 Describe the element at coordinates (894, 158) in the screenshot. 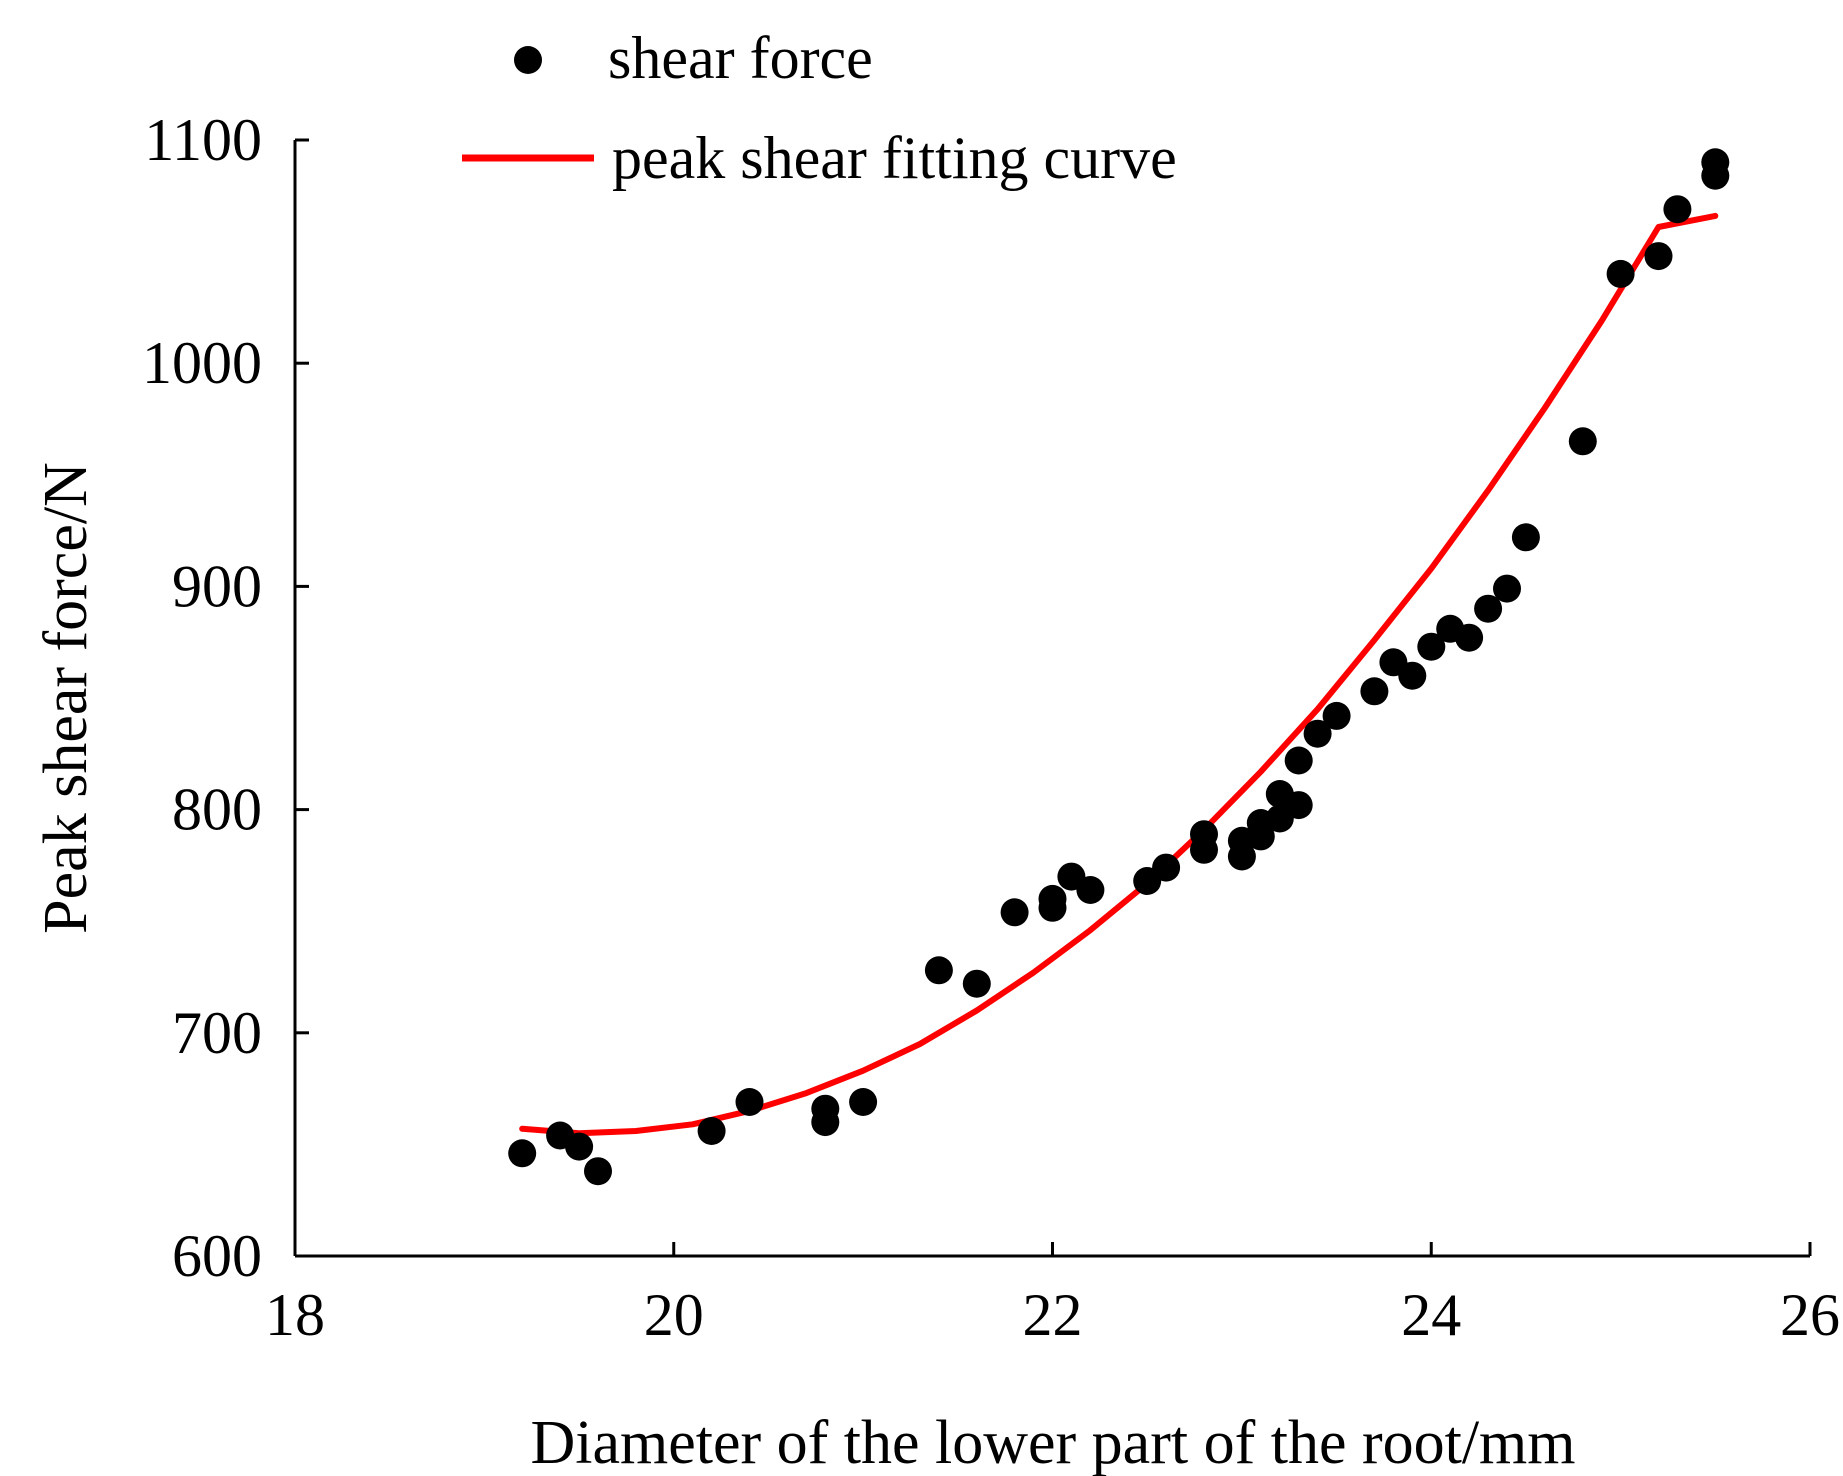

I see `legend-label-fitting-curve: peak shear fitting curve` at that location.